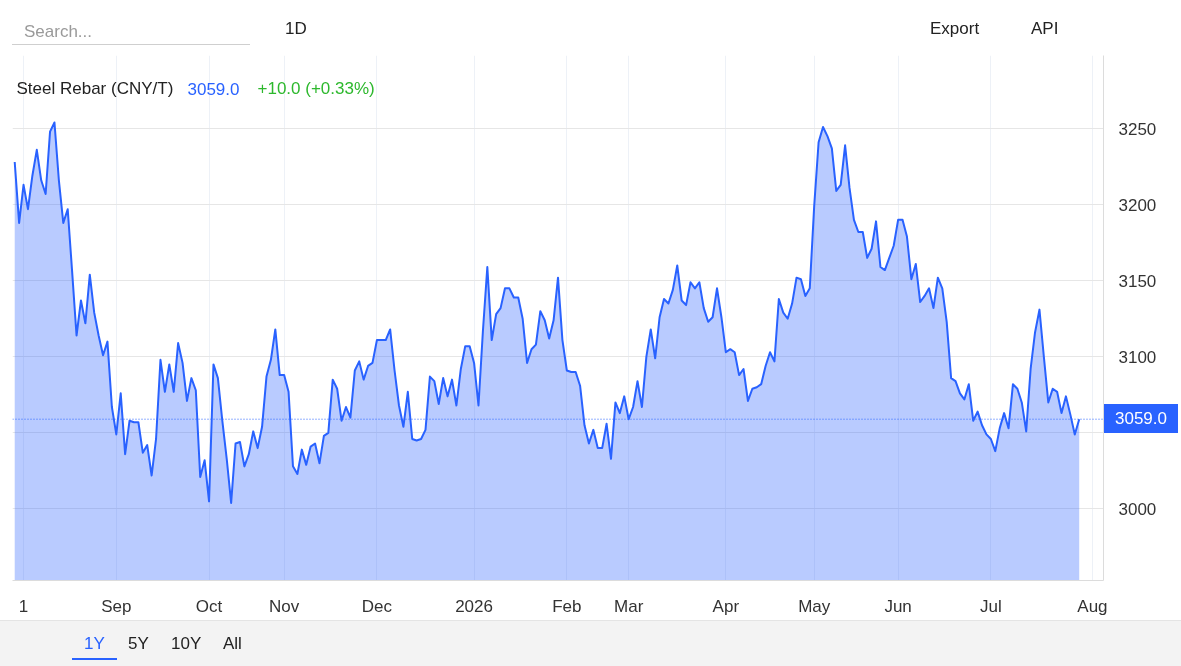  Describe the element at coordinates (991, 606) in the screenshot. I see `x-tick-label: Jul` at that location.